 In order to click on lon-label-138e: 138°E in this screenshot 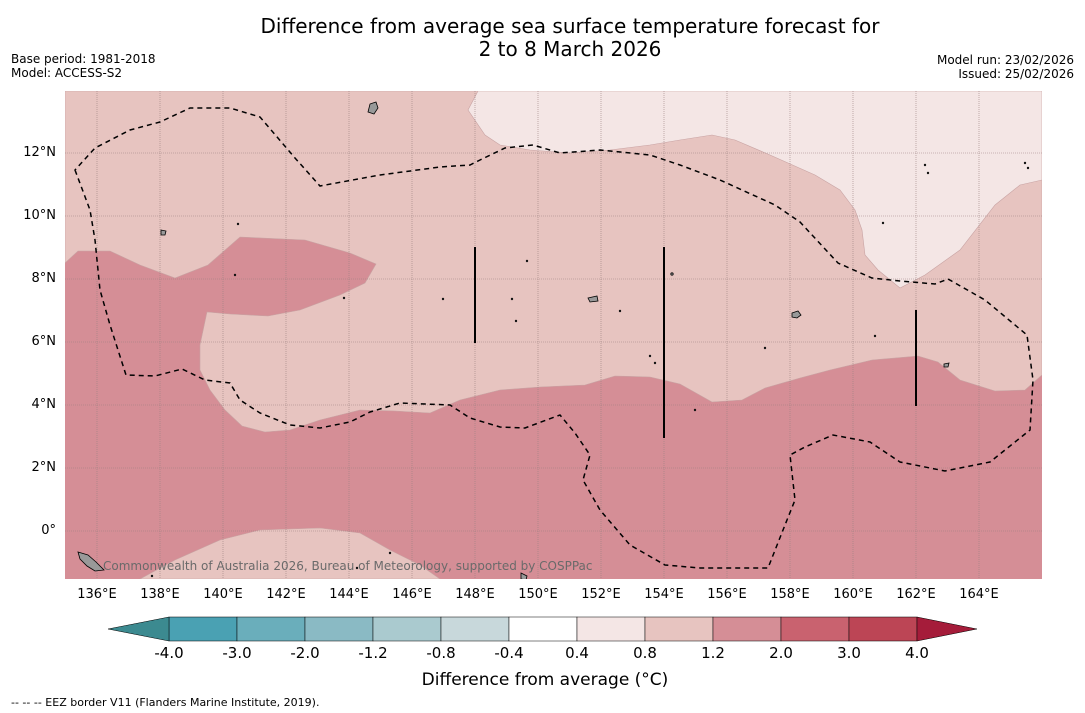, I will do `click(160, 594)`.